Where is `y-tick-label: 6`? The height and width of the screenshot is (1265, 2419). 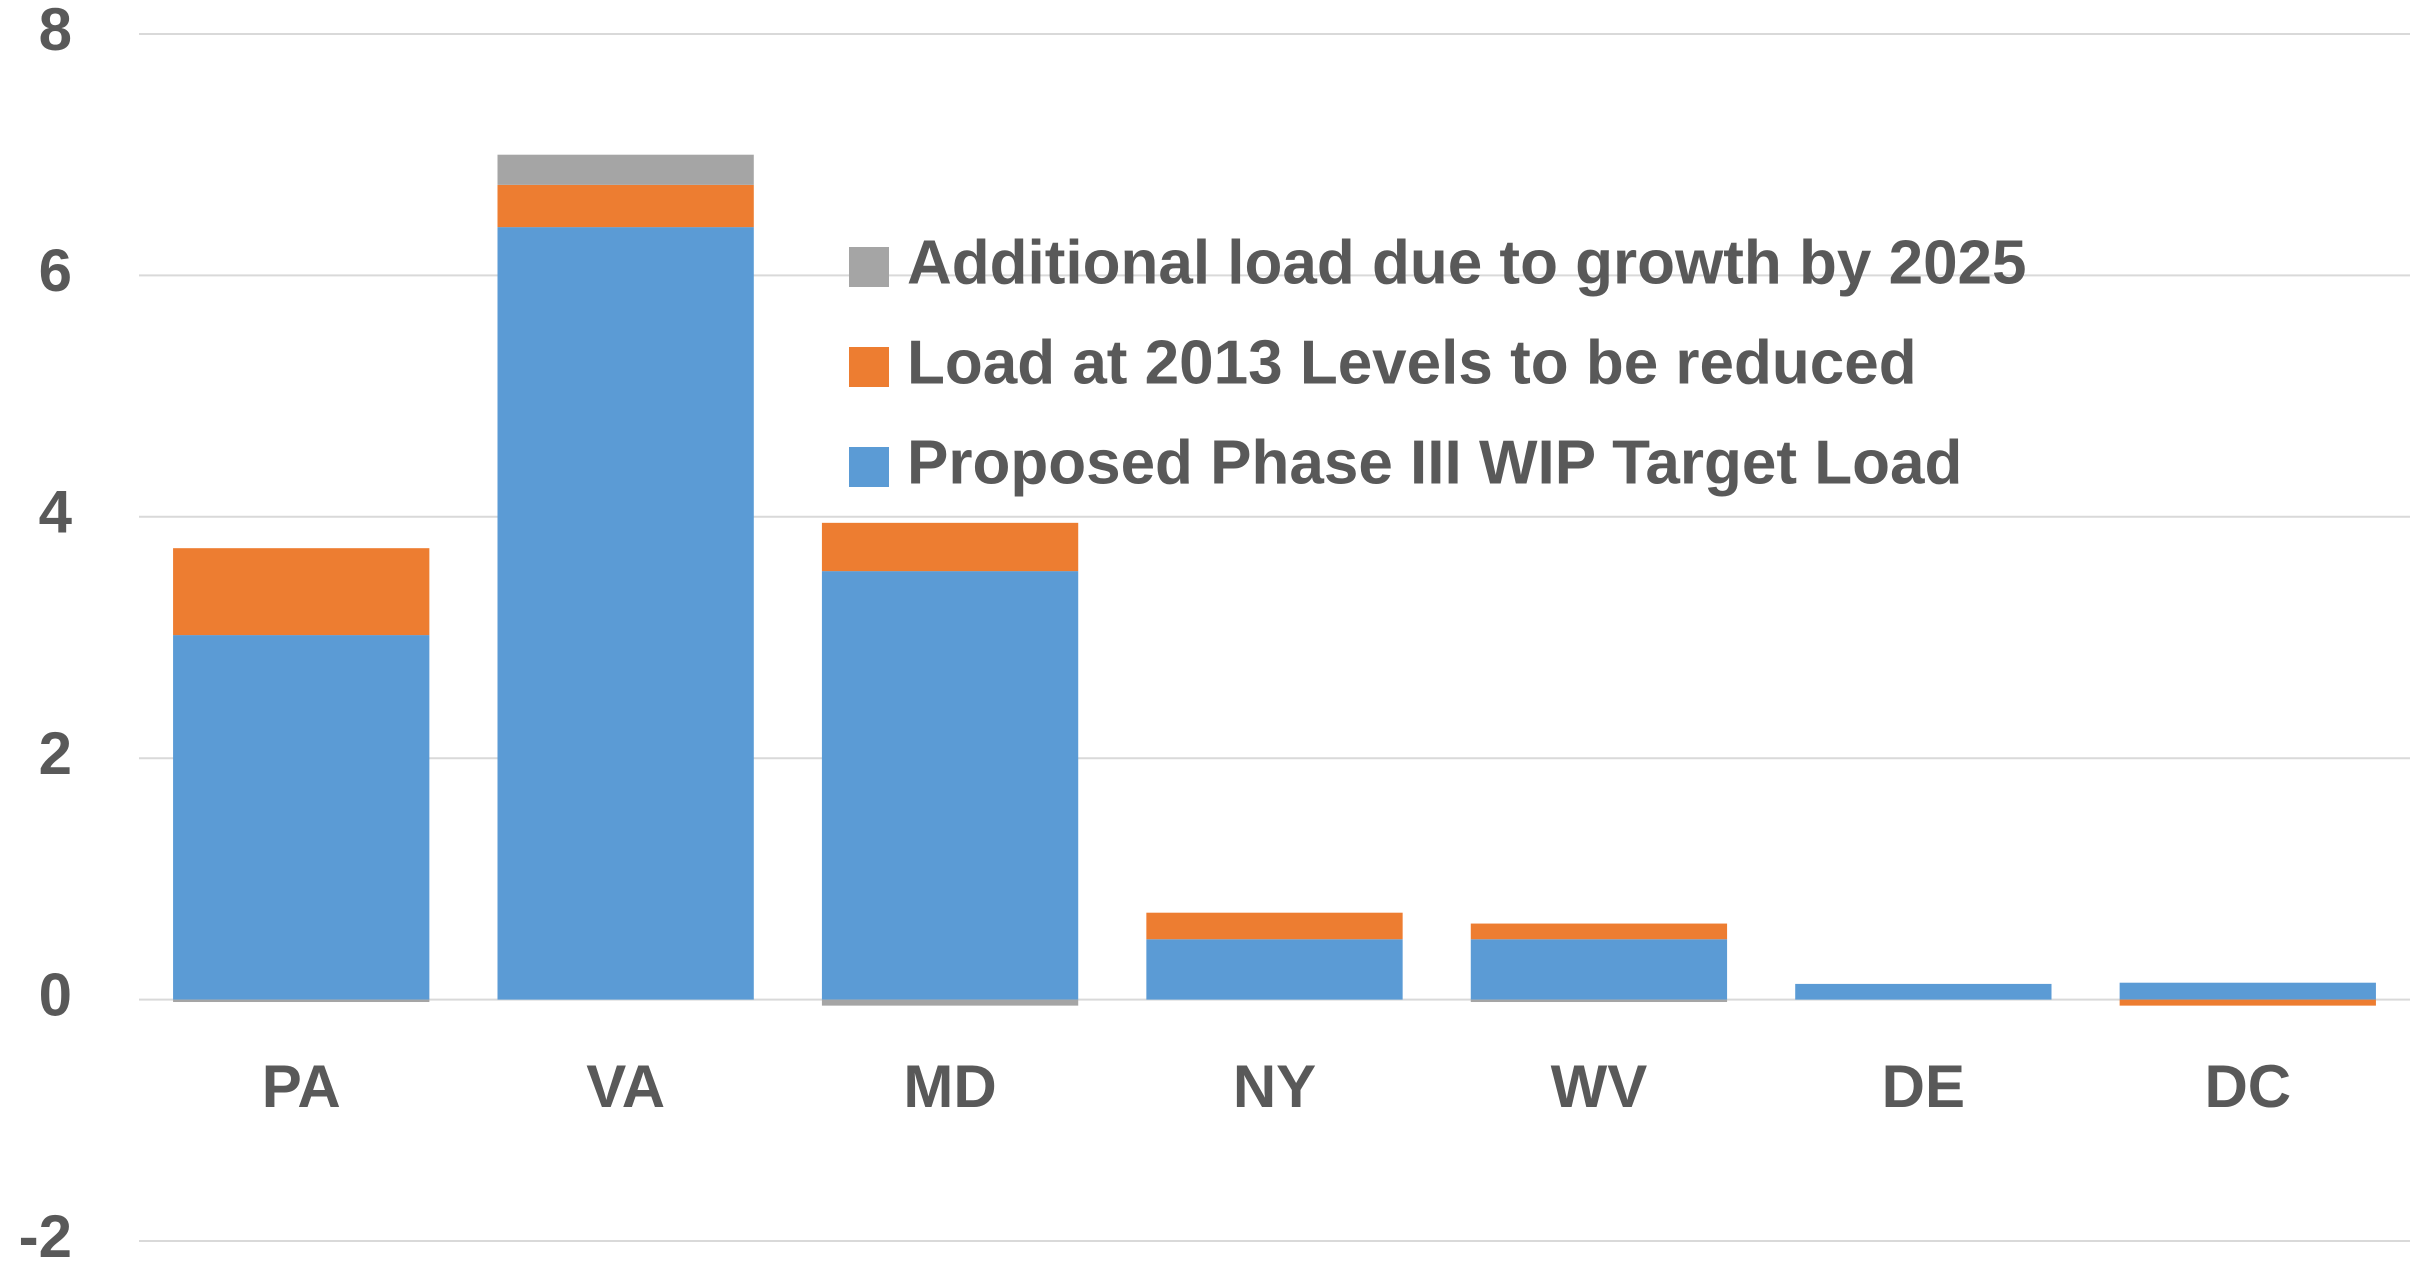
y-tick-label: 6 is located at coordinates (55, 270).